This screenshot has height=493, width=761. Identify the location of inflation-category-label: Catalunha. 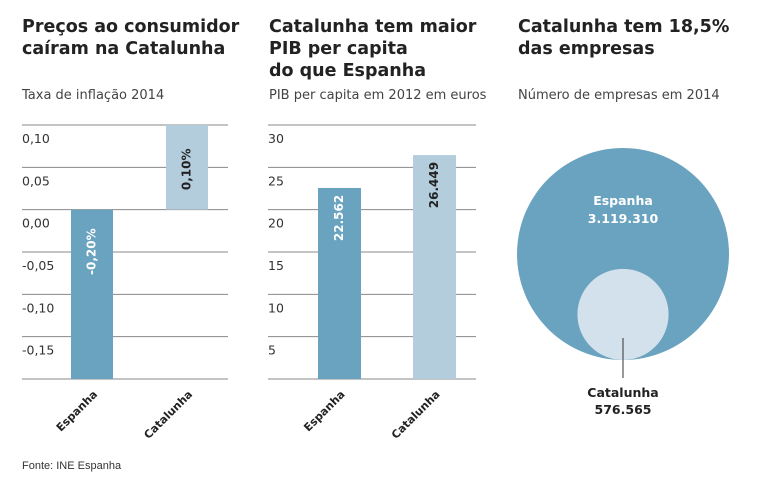
(168, 415).